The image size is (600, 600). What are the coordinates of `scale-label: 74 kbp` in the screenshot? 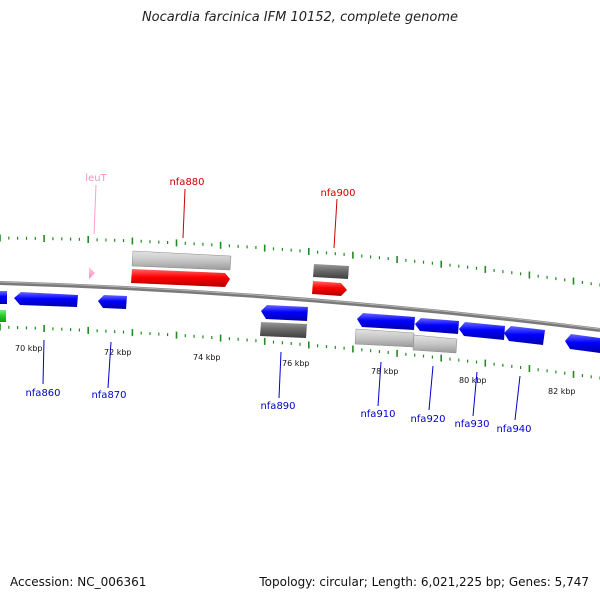 It's located at (207, 357).